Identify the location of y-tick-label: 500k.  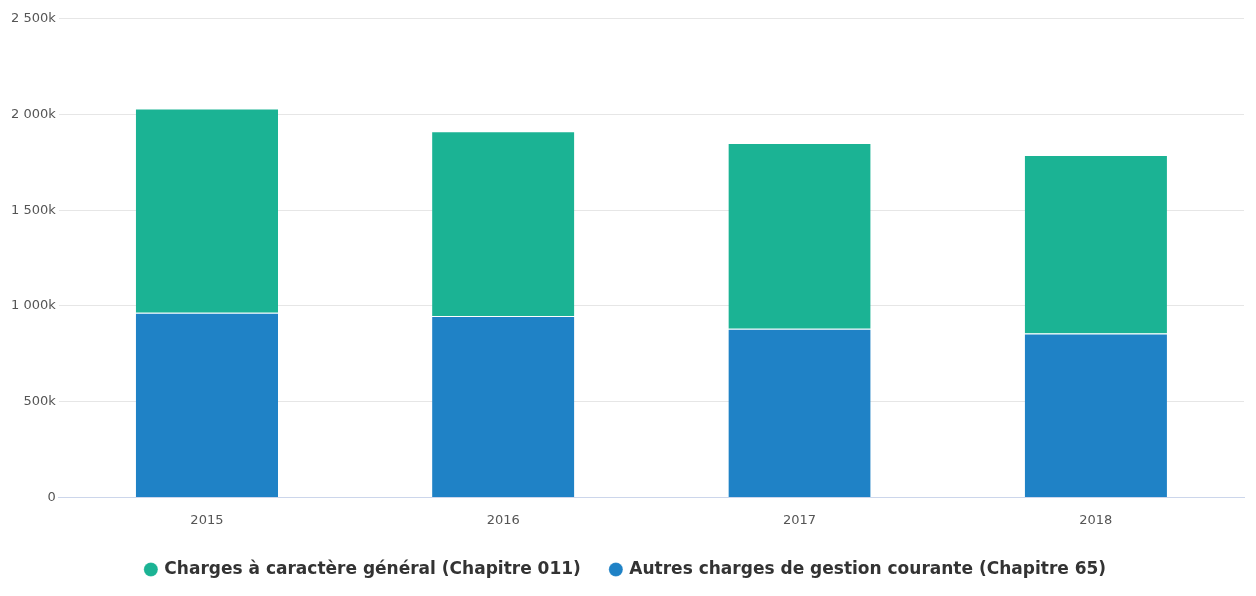
(40, 401).